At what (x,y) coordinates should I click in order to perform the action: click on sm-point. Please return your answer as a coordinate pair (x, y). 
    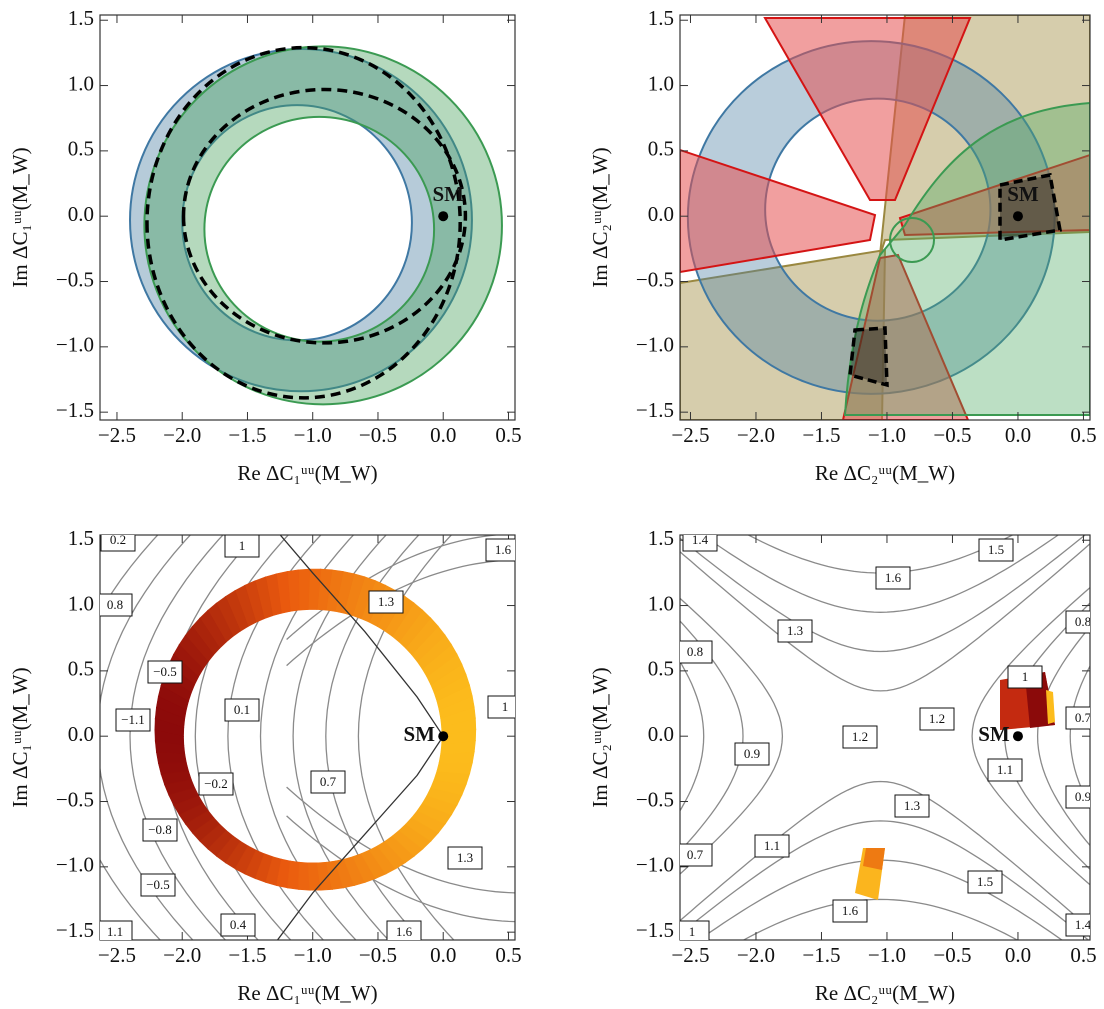
    Looking at the image, I should click on (443, 216).